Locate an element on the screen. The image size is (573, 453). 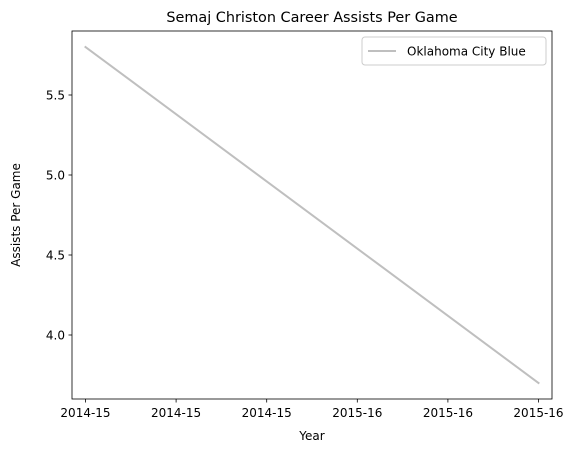
legend-box is located at coordinates (454, 51).